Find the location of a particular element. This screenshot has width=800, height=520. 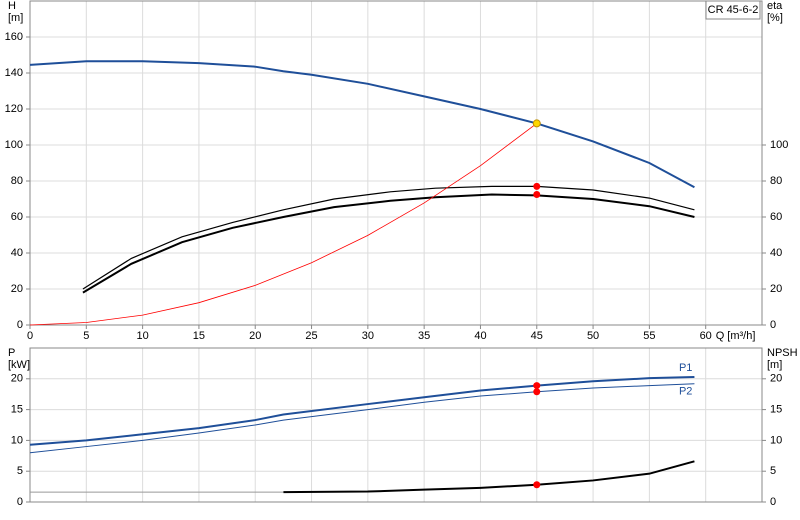

x-tick-label: 50 is located at coordinates (593, 336).